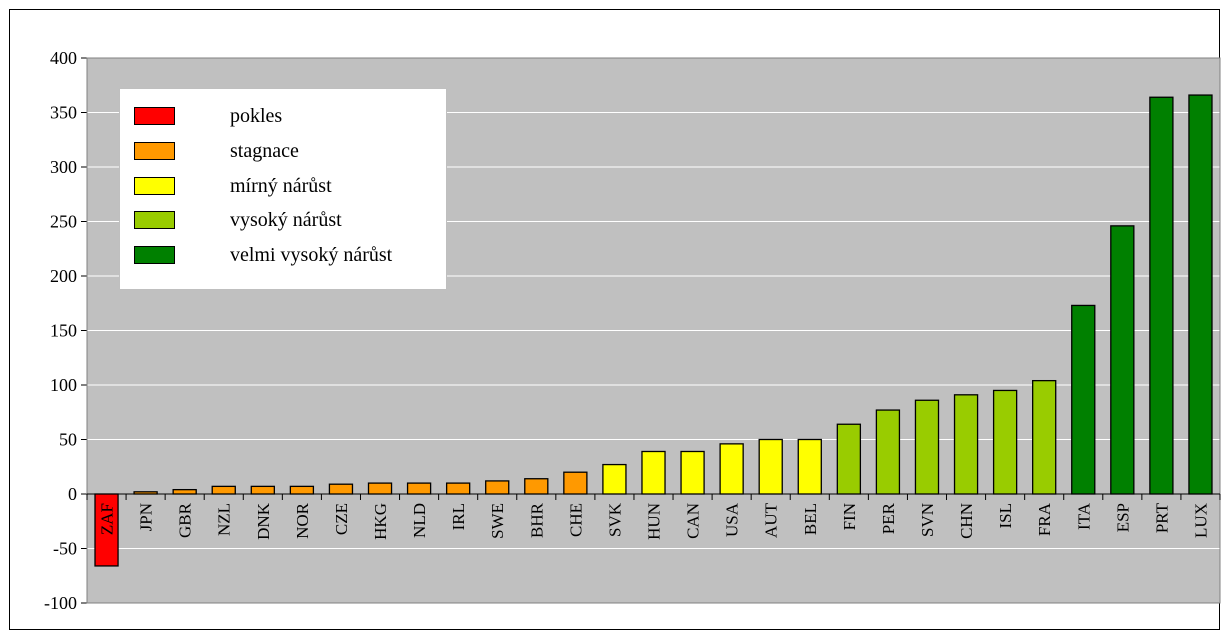 This screenshot has width=1229, height=639. I want to click on legend-label: mírný nárůst, so click(281, 186).